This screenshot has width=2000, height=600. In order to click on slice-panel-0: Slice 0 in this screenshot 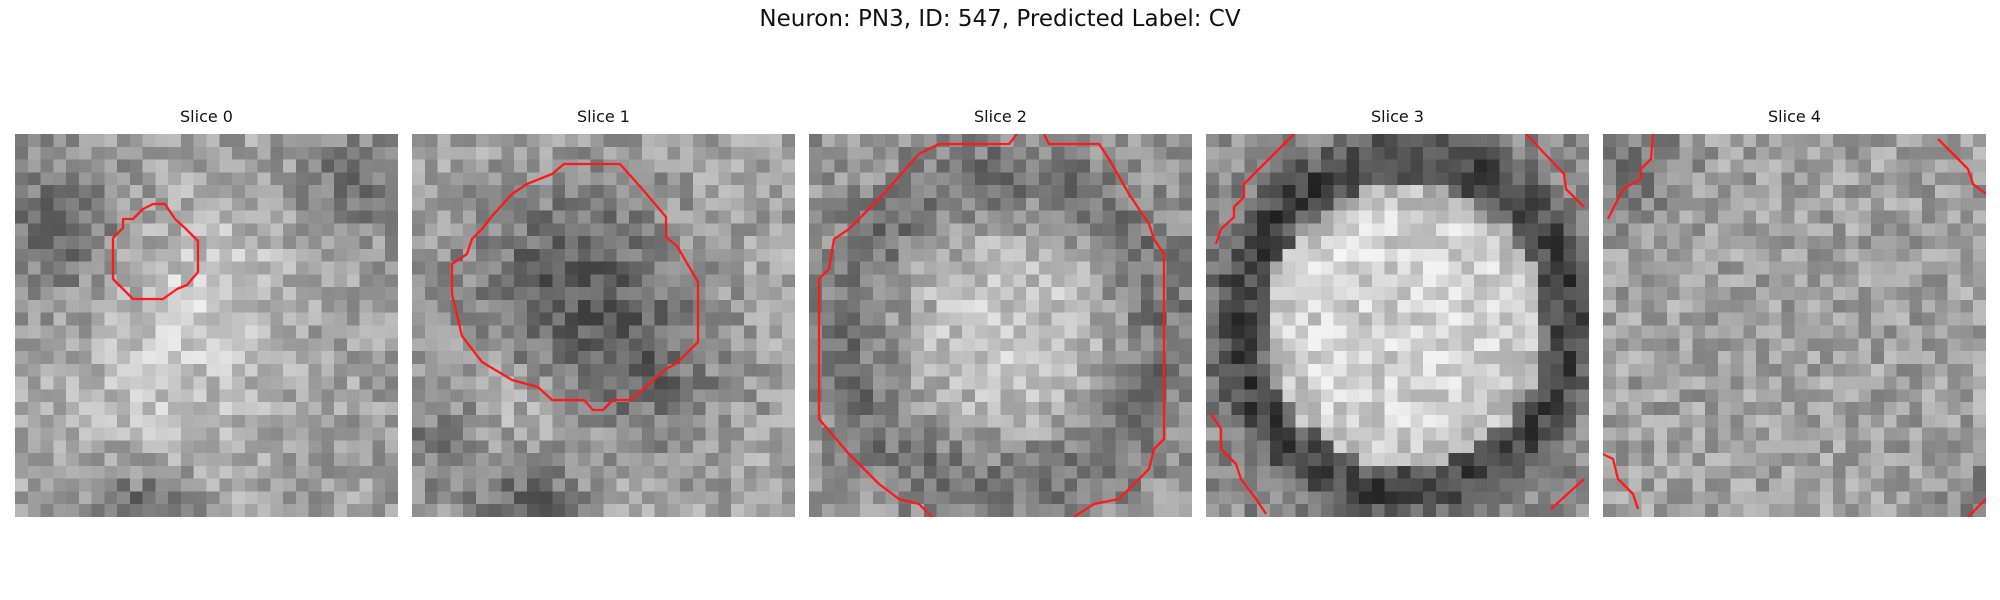, I will do `click(206, 312)`.